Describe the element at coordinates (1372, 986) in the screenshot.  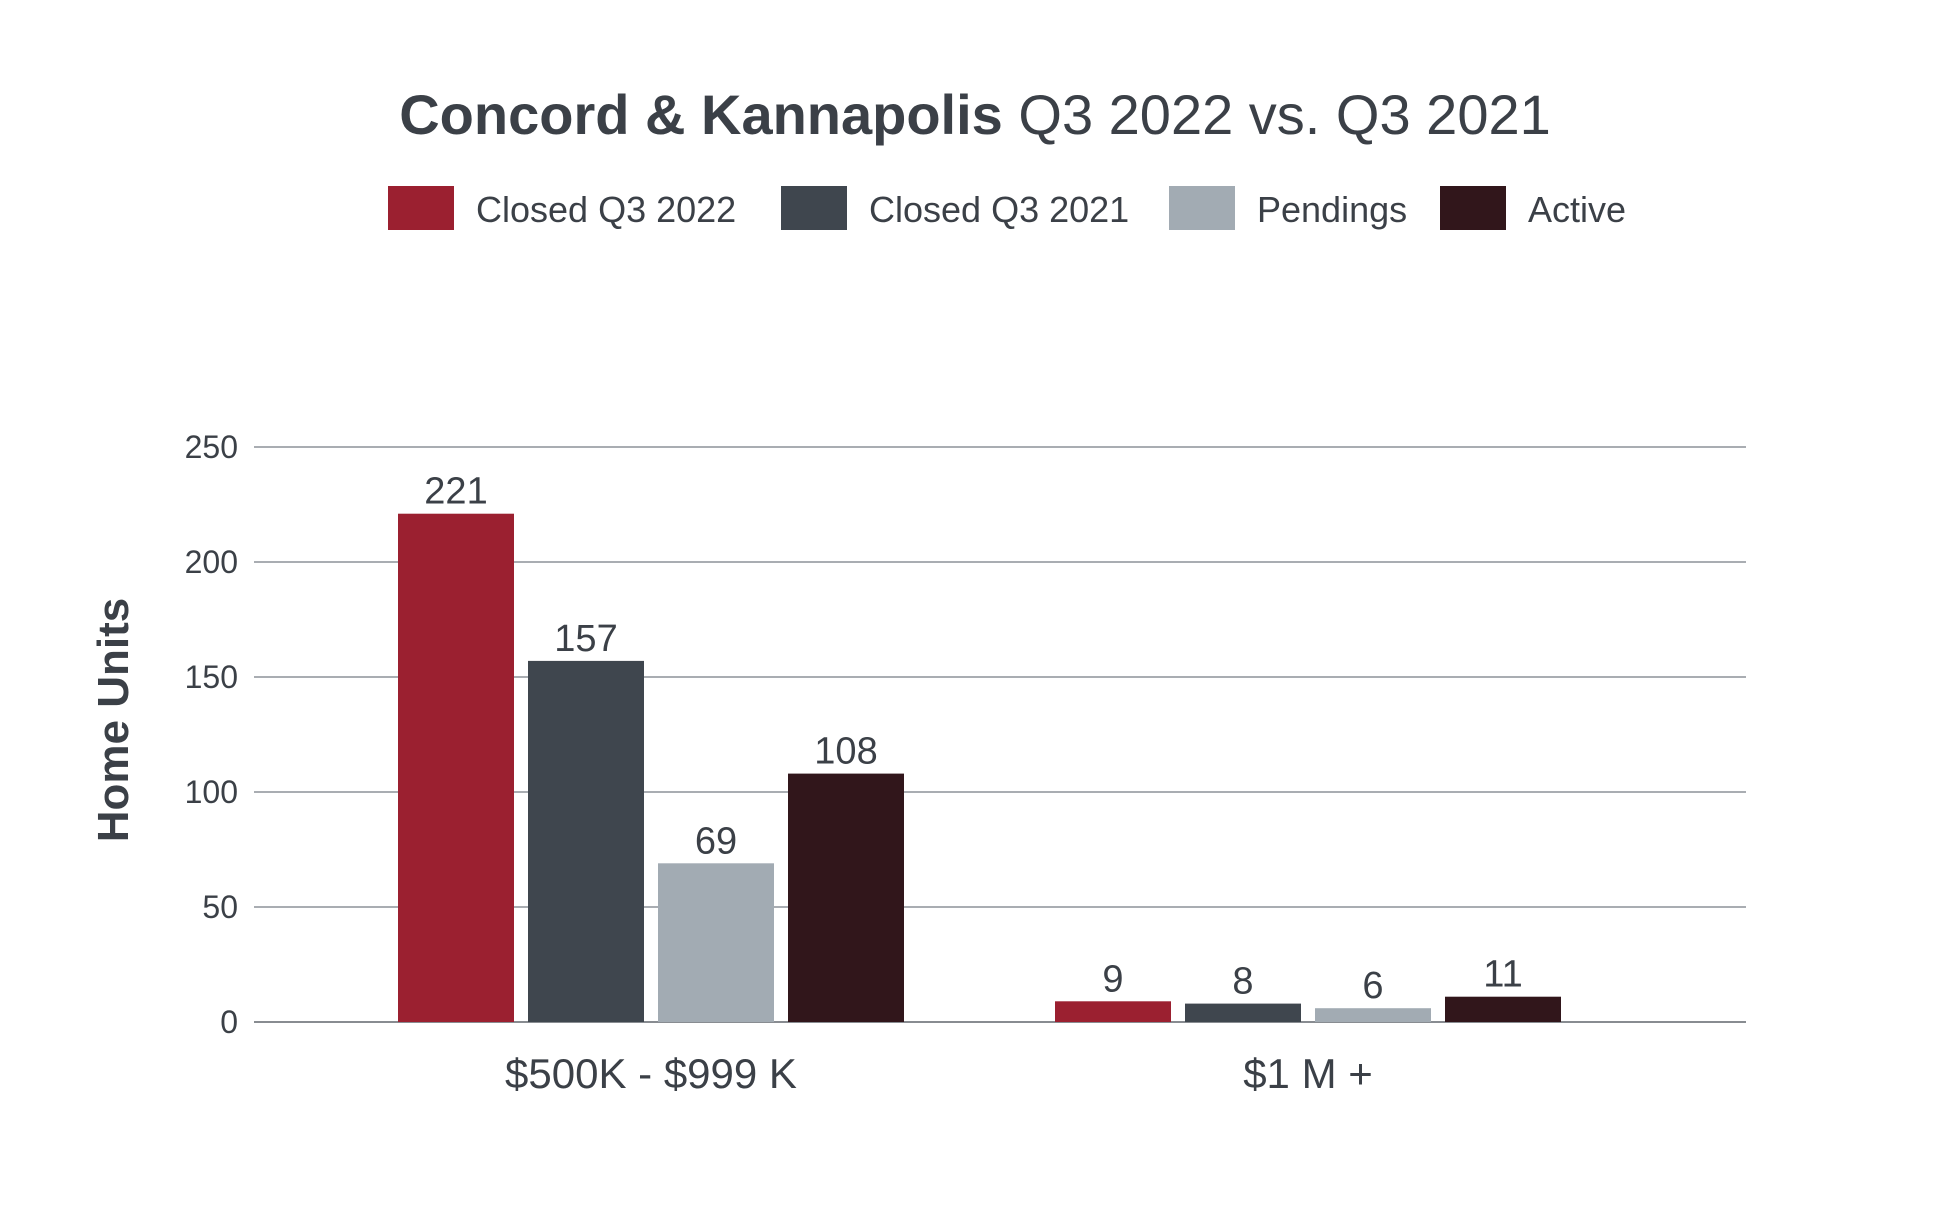
I see `bar-value-label: 6` at that location.